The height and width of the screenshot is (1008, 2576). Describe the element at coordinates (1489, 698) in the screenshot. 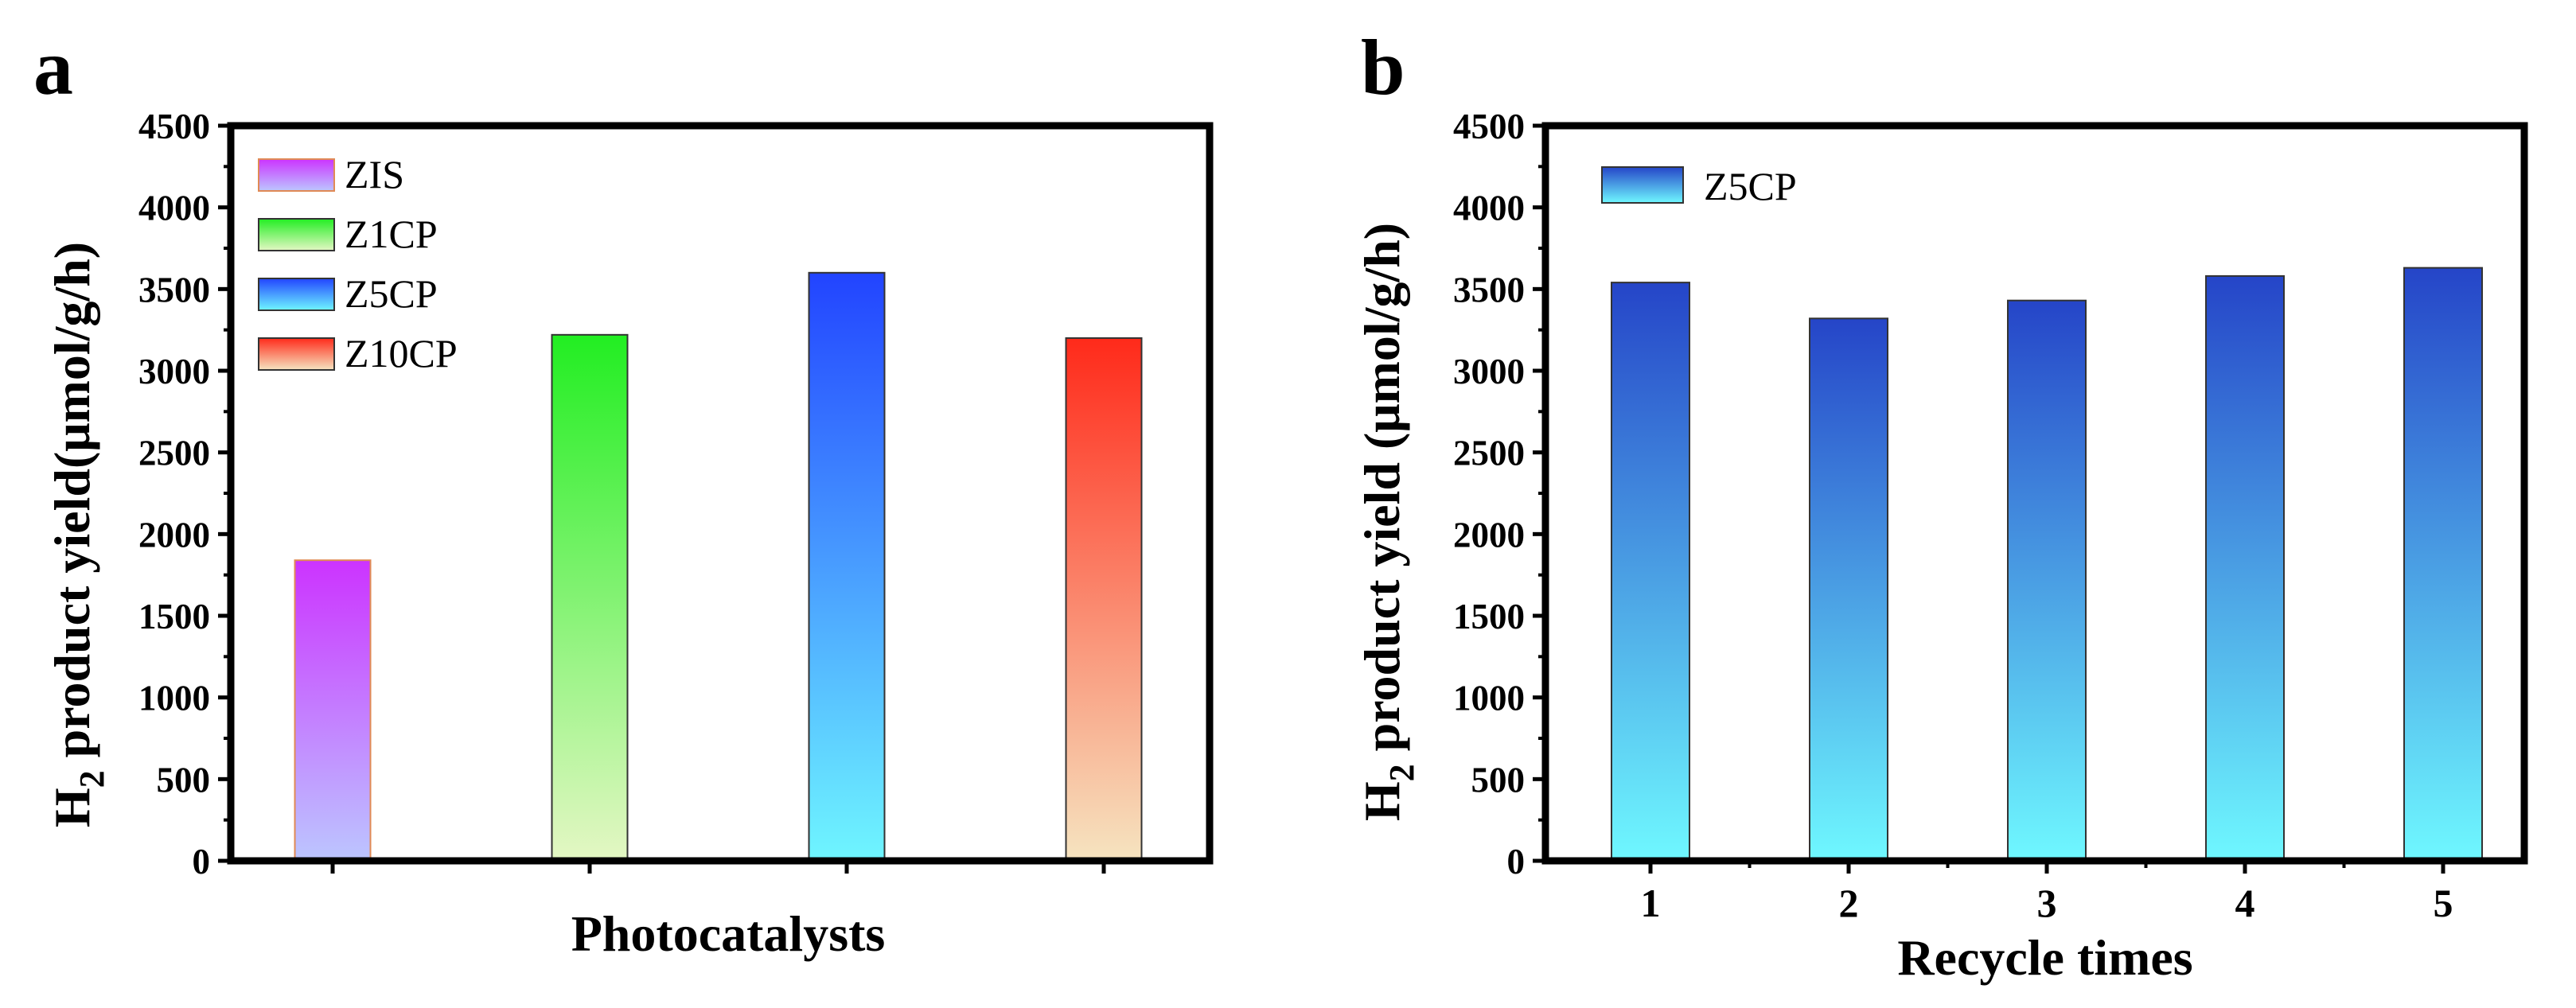

I see `panel-b-y-tick-label: 1000` at that location.